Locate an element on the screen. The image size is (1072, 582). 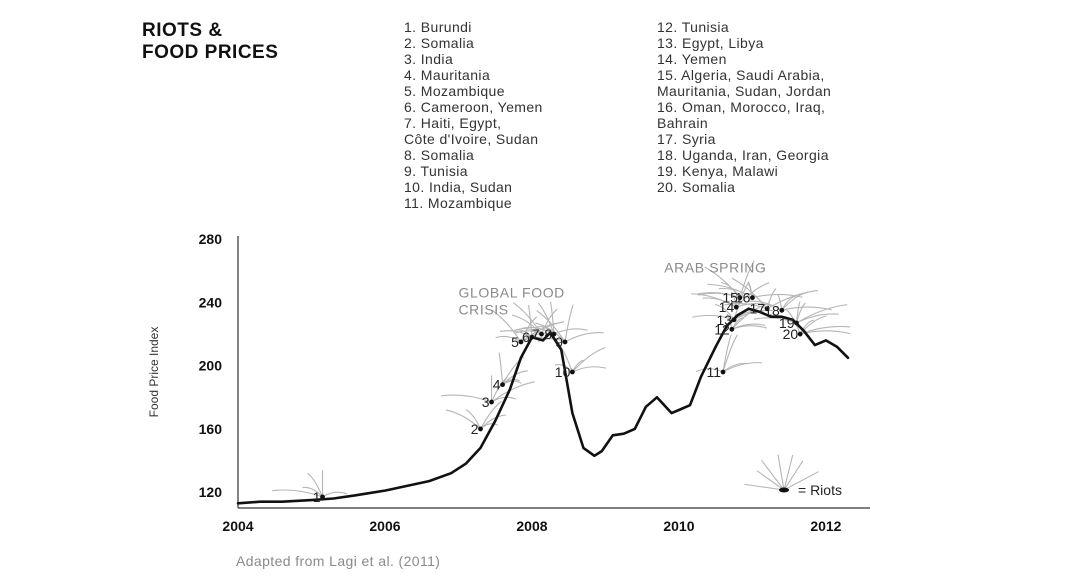
title-line-1: RIOTS & is located at coordinates (182, 30).